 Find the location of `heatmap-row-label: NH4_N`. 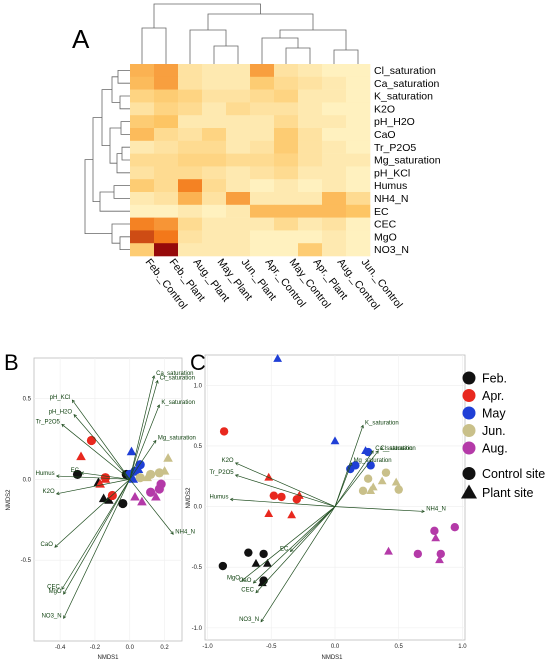

heatmap-row-label: NH4_N is located at coordinates (391, 199).